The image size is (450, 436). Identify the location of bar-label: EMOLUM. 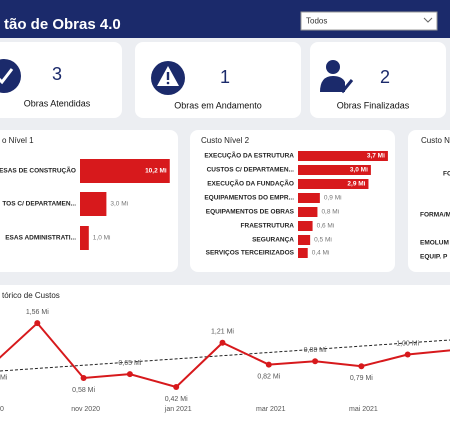
(434, 243).